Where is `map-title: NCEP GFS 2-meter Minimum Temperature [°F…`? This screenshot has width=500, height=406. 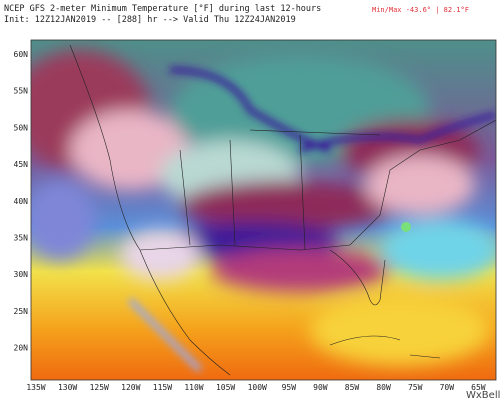 map-title: NCEP GFS 2-meter Minimum Temperature [°F… is located at coordinates (162, 9).